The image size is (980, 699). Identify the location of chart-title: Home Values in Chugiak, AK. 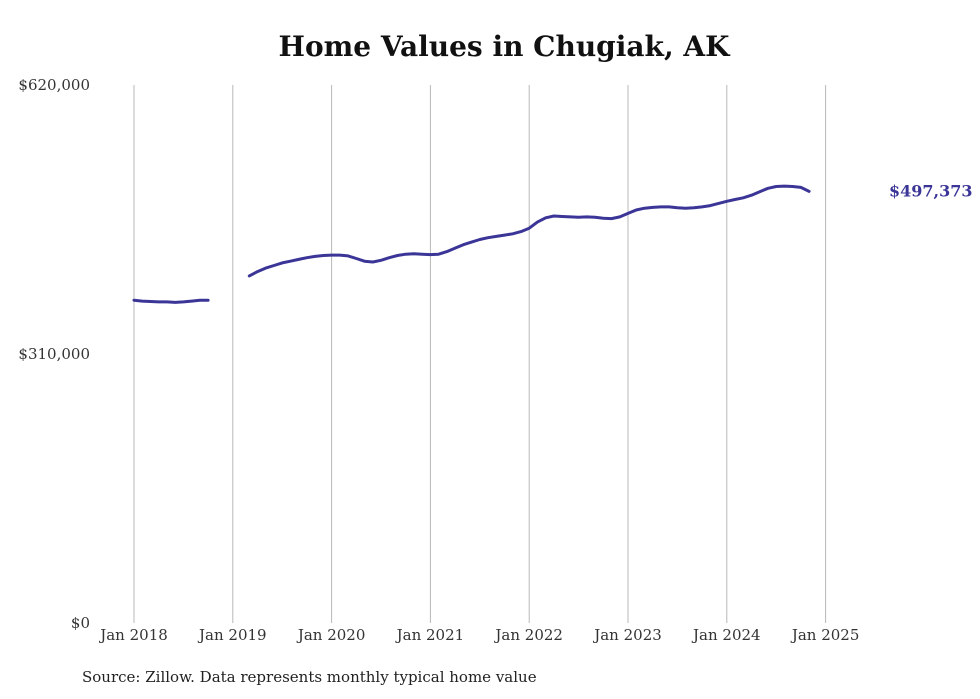
(504, 46).